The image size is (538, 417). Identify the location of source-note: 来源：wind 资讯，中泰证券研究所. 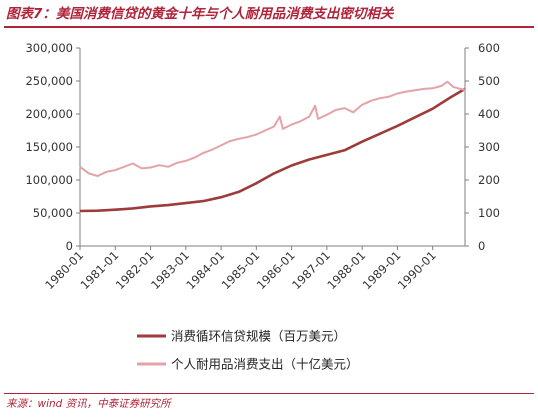
(88, 404).